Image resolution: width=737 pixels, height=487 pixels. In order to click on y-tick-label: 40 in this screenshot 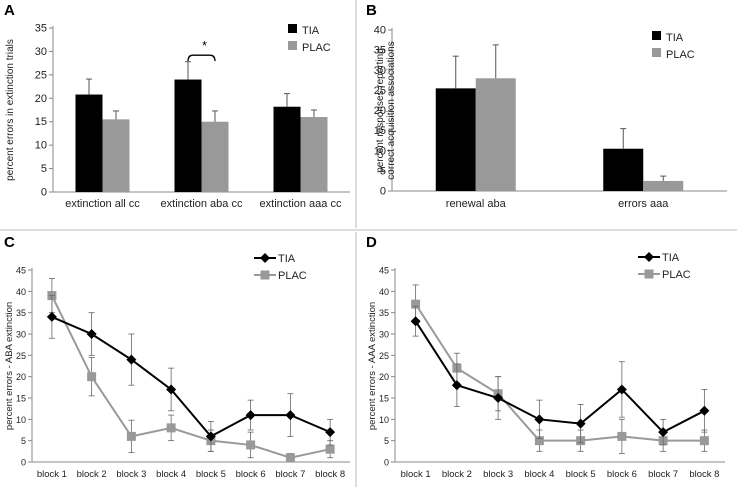, I will do `click(21, 292)`.